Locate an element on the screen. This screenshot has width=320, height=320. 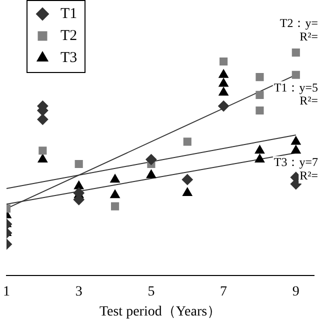
text: R²= is located at coordinates (309, 37).